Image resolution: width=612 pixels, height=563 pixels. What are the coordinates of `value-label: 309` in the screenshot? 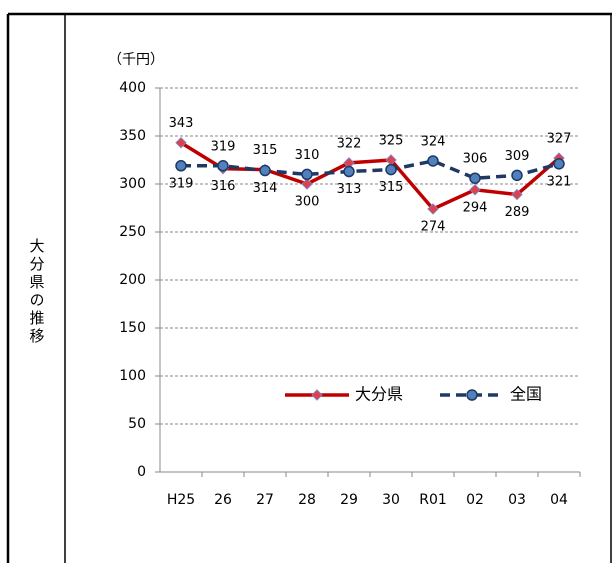 It's located at (517, 156).